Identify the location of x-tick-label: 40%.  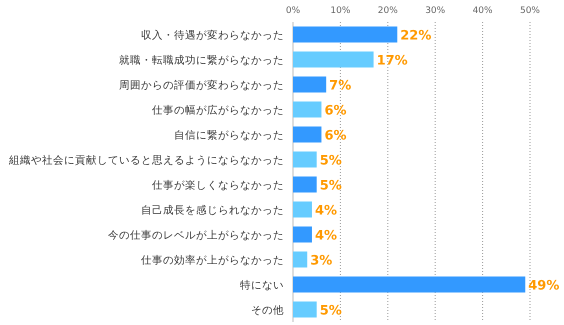
(483, 11).